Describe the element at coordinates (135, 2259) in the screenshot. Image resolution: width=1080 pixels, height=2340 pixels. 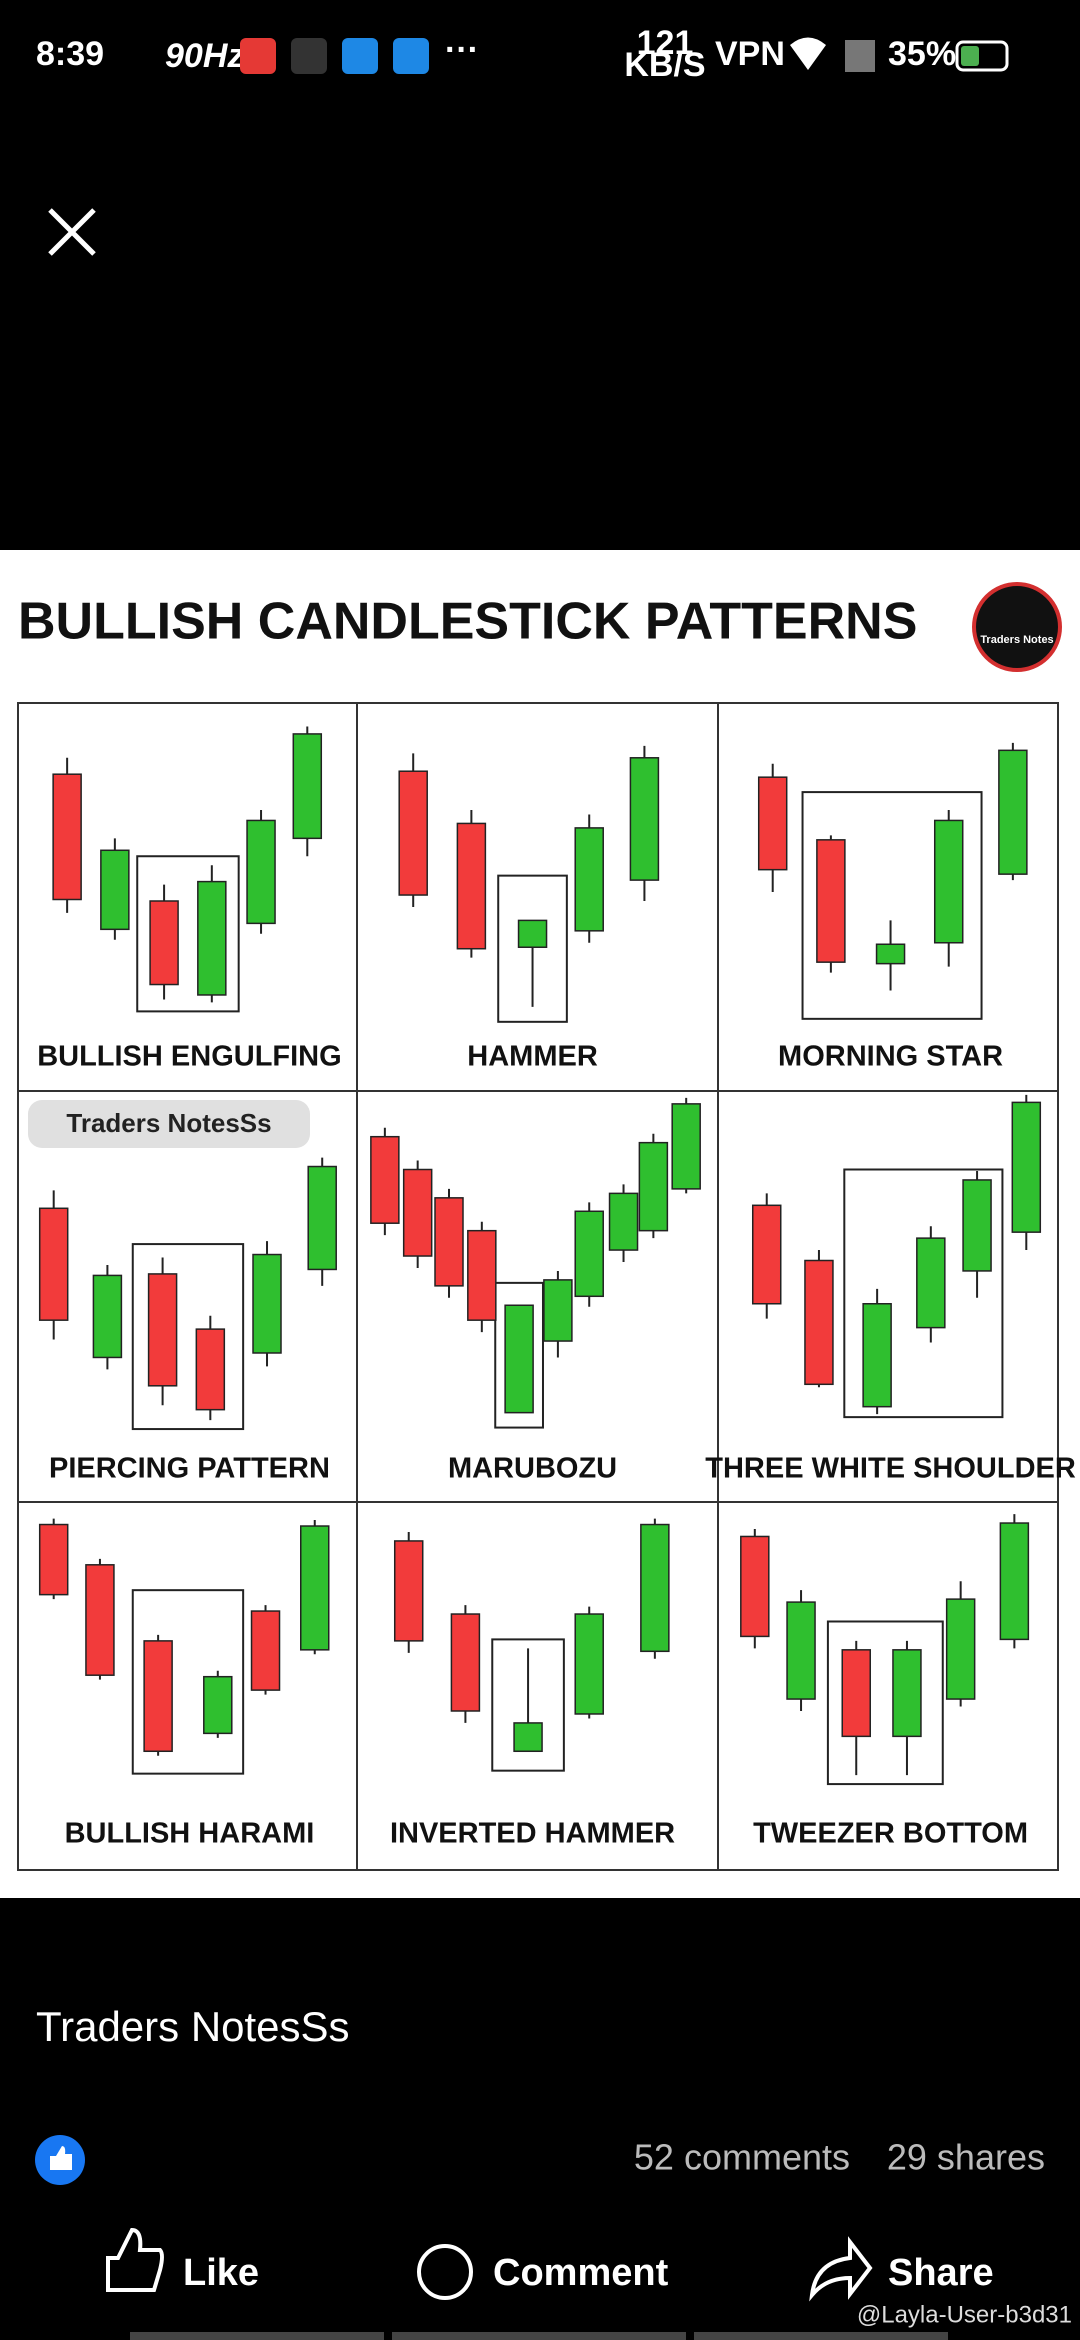
I see `like-icon` at that location.